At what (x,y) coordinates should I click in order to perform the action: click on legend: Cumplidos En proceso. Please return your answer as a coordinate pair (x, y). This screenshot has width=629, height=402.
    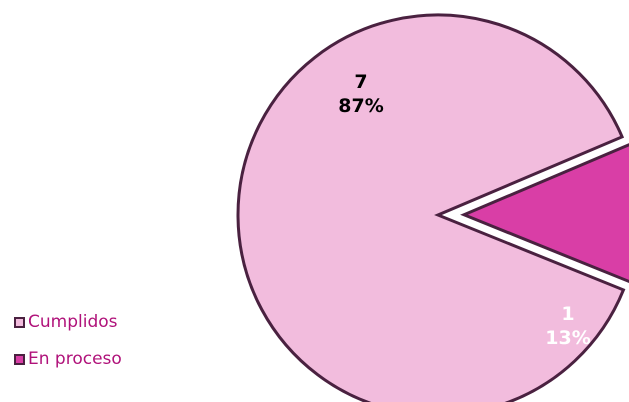
    Looking at the image, I should click on (68, 349).